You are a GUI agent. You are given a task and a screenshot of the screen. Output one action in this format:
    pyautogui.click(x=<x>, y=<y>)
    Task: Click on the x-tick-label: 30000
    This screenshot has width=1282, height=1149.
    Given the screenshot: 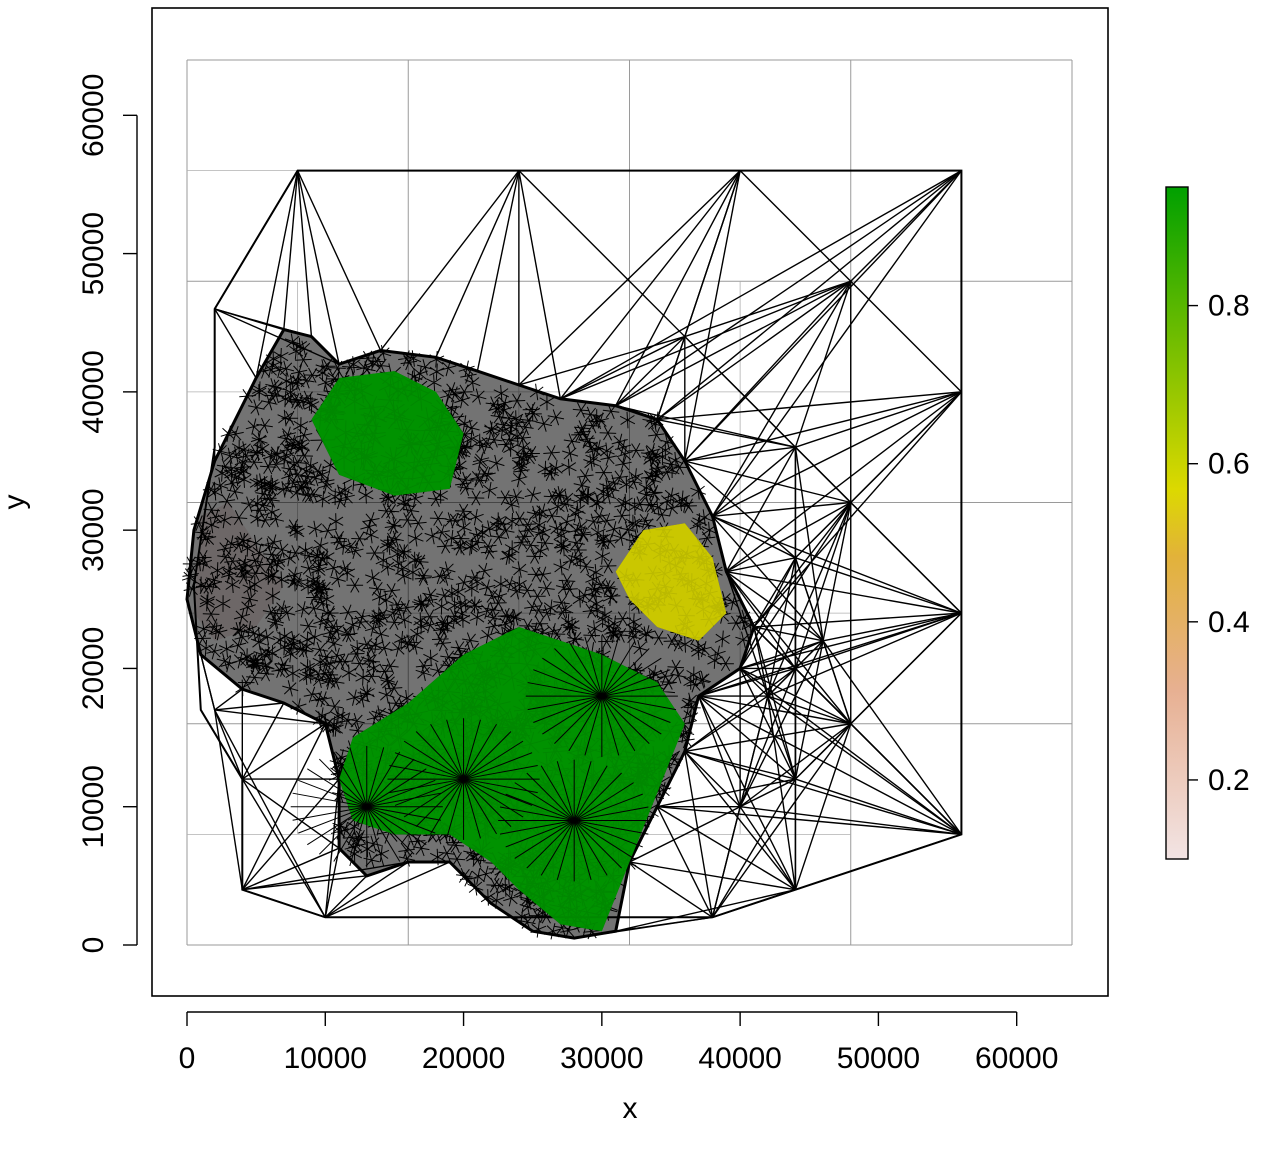 What is the action you would take?
    pyautogui.click(x=601, y=1058)
    